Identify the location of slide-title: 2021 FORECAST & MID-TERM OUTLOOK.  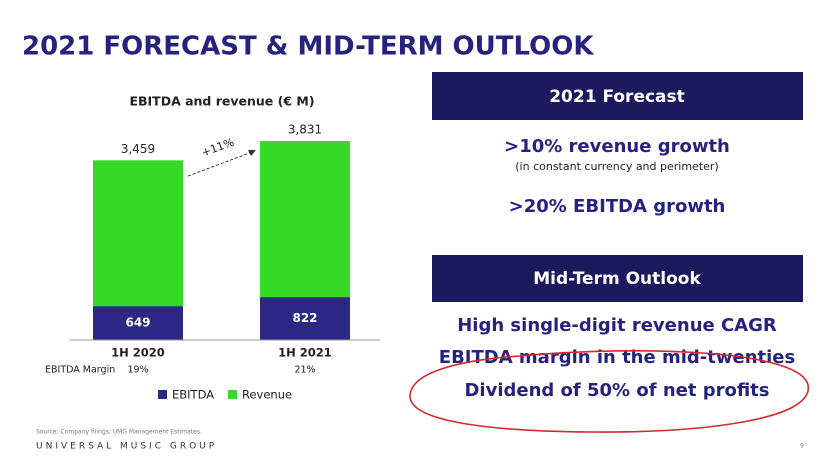
(308, 47).